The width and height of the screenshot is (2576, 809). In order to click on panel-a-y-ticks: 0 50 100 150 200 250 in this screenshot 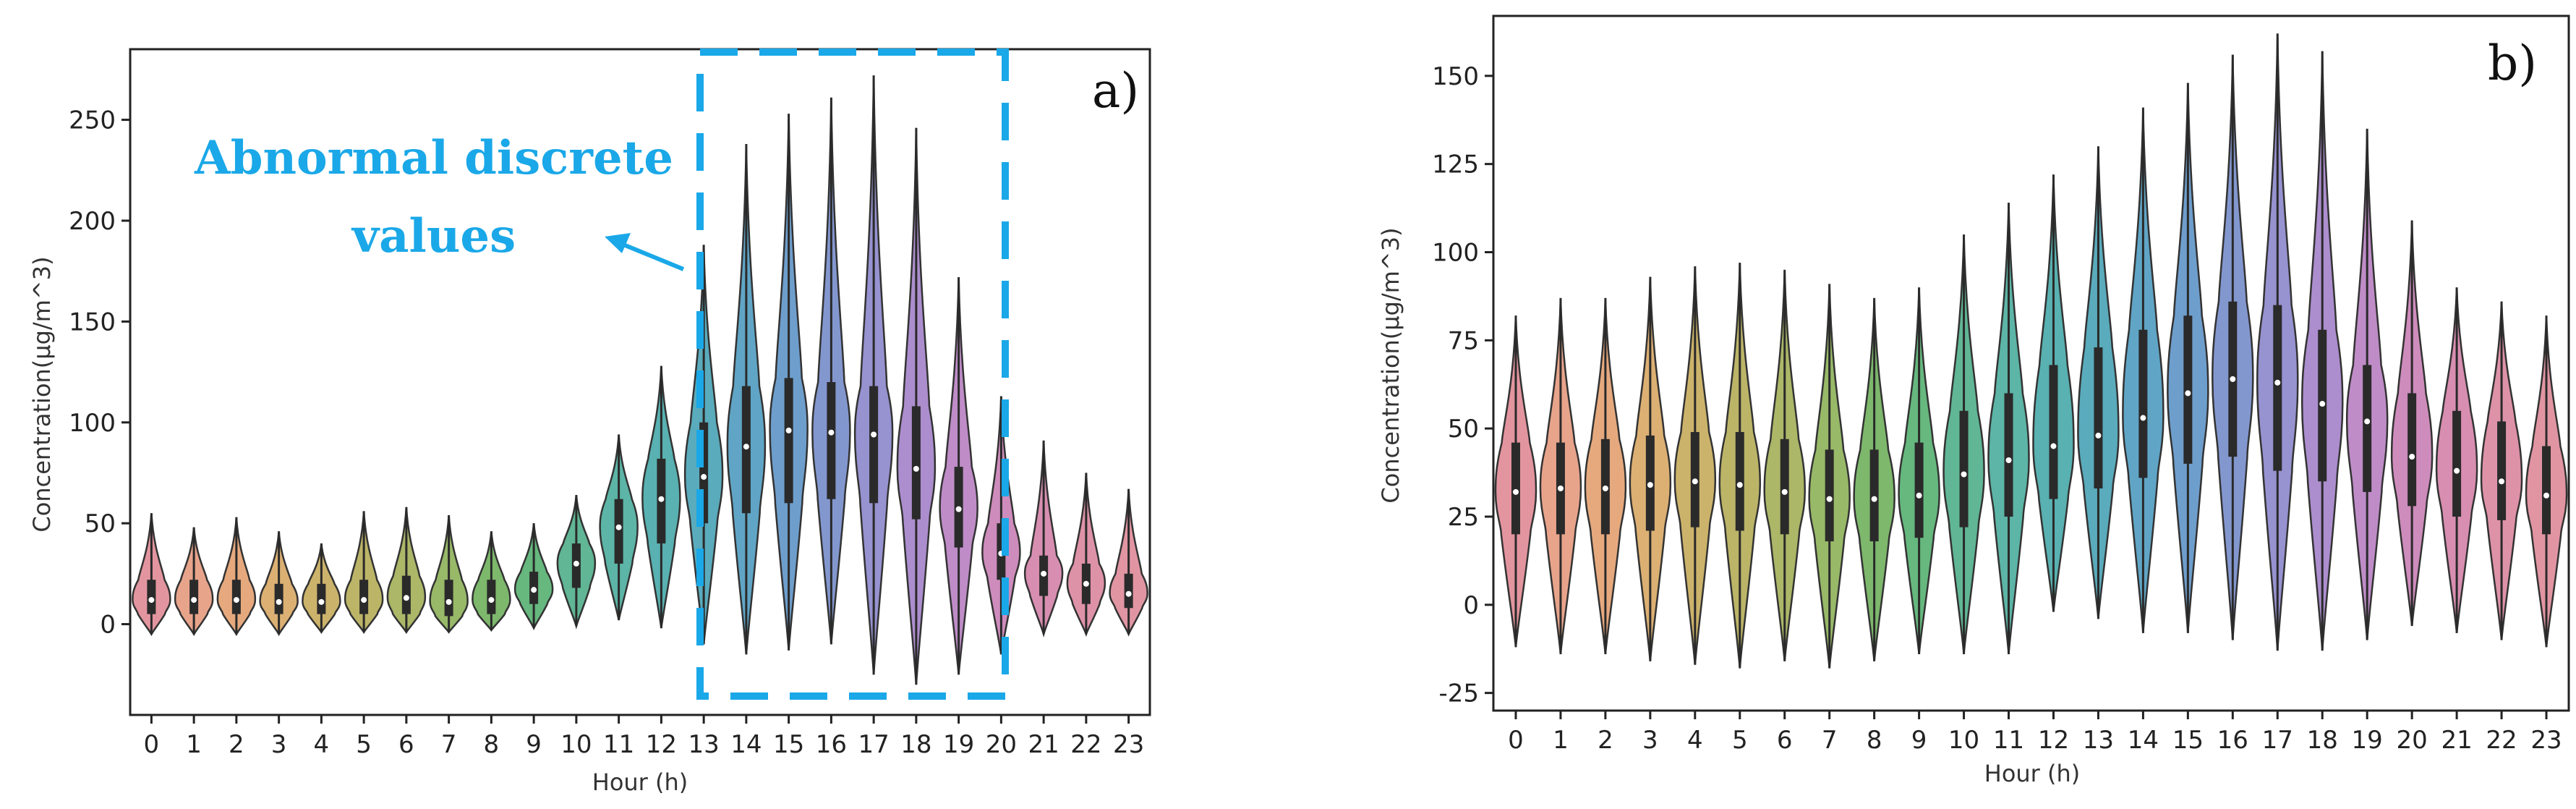, I will do `click(100, 373)`.